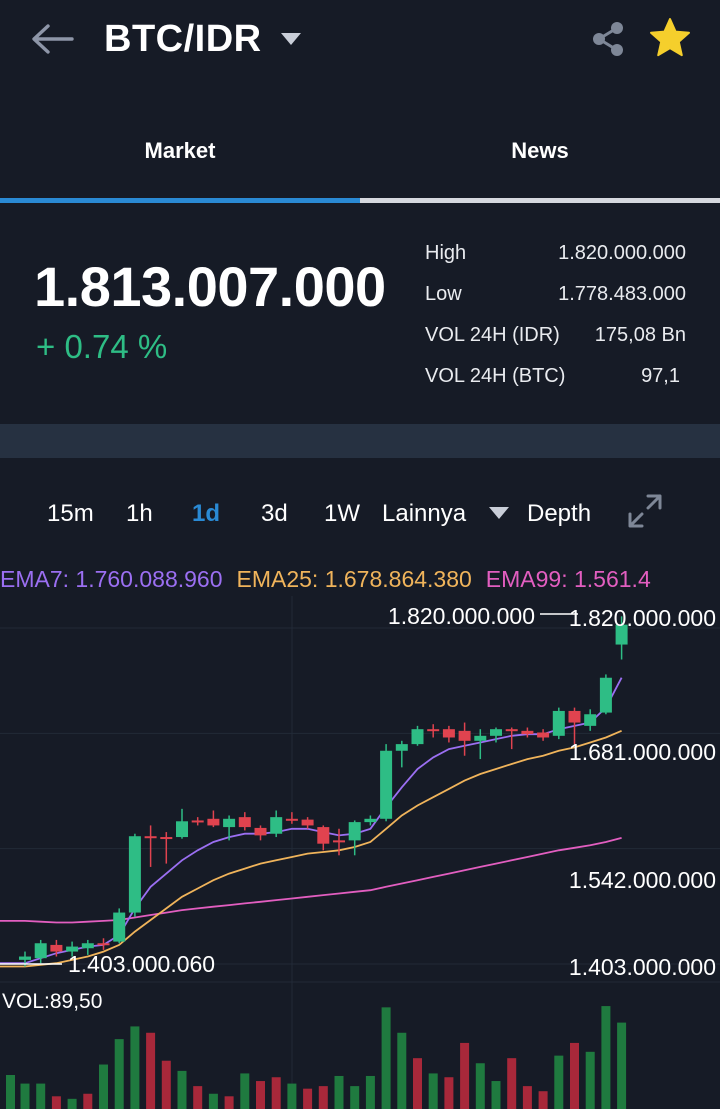 Image resolution: width=720 pixels, height=1109 pixels. Describe the element at coordinates (360, 156) in the screenshot. I see `tab-bar: Market News` at that location.